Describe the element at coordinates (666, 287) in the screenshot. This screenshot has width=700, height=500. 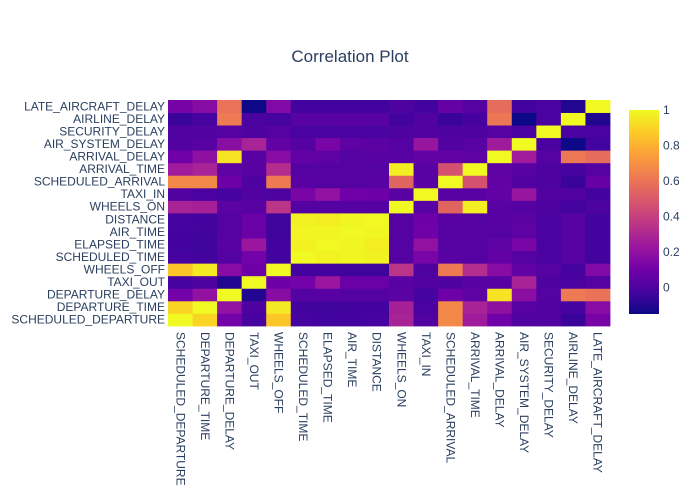
I see `colorbar-tick-label: 0` at that location.